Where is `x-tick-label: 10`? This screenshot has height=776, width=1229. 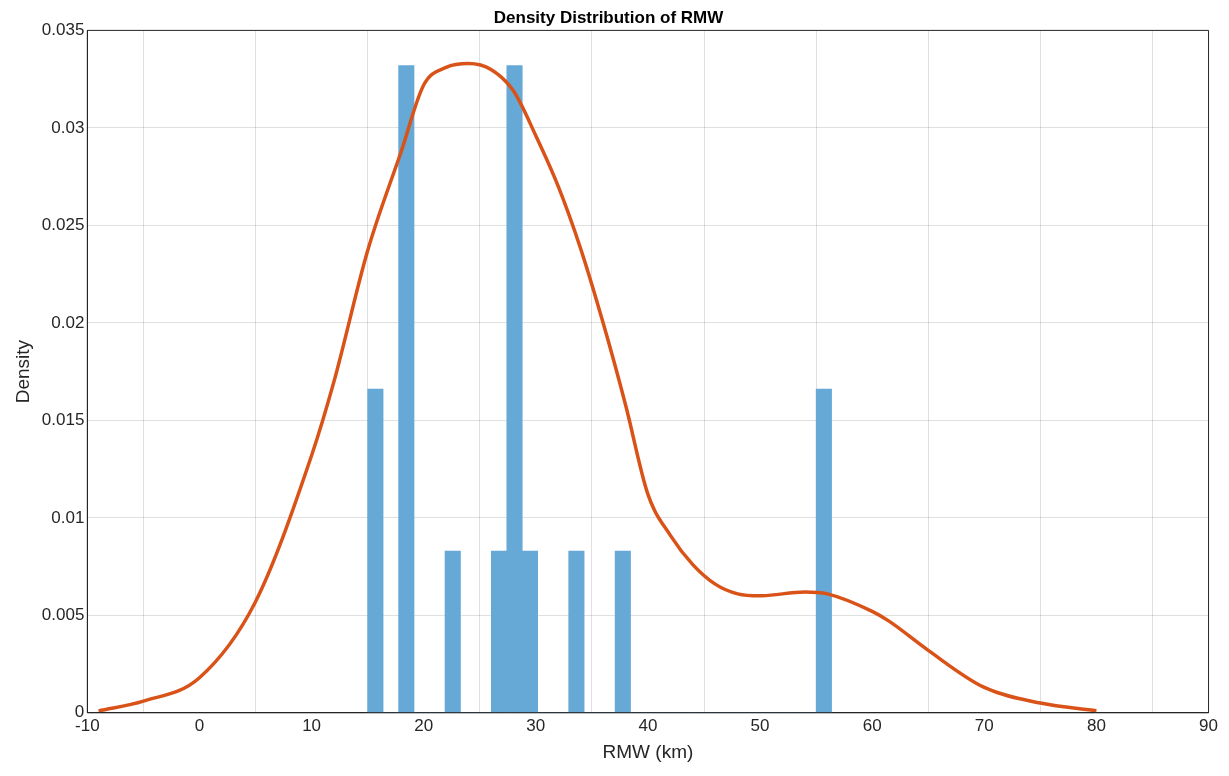
x-tick-label: 10 is located at coordinates (312, 725).